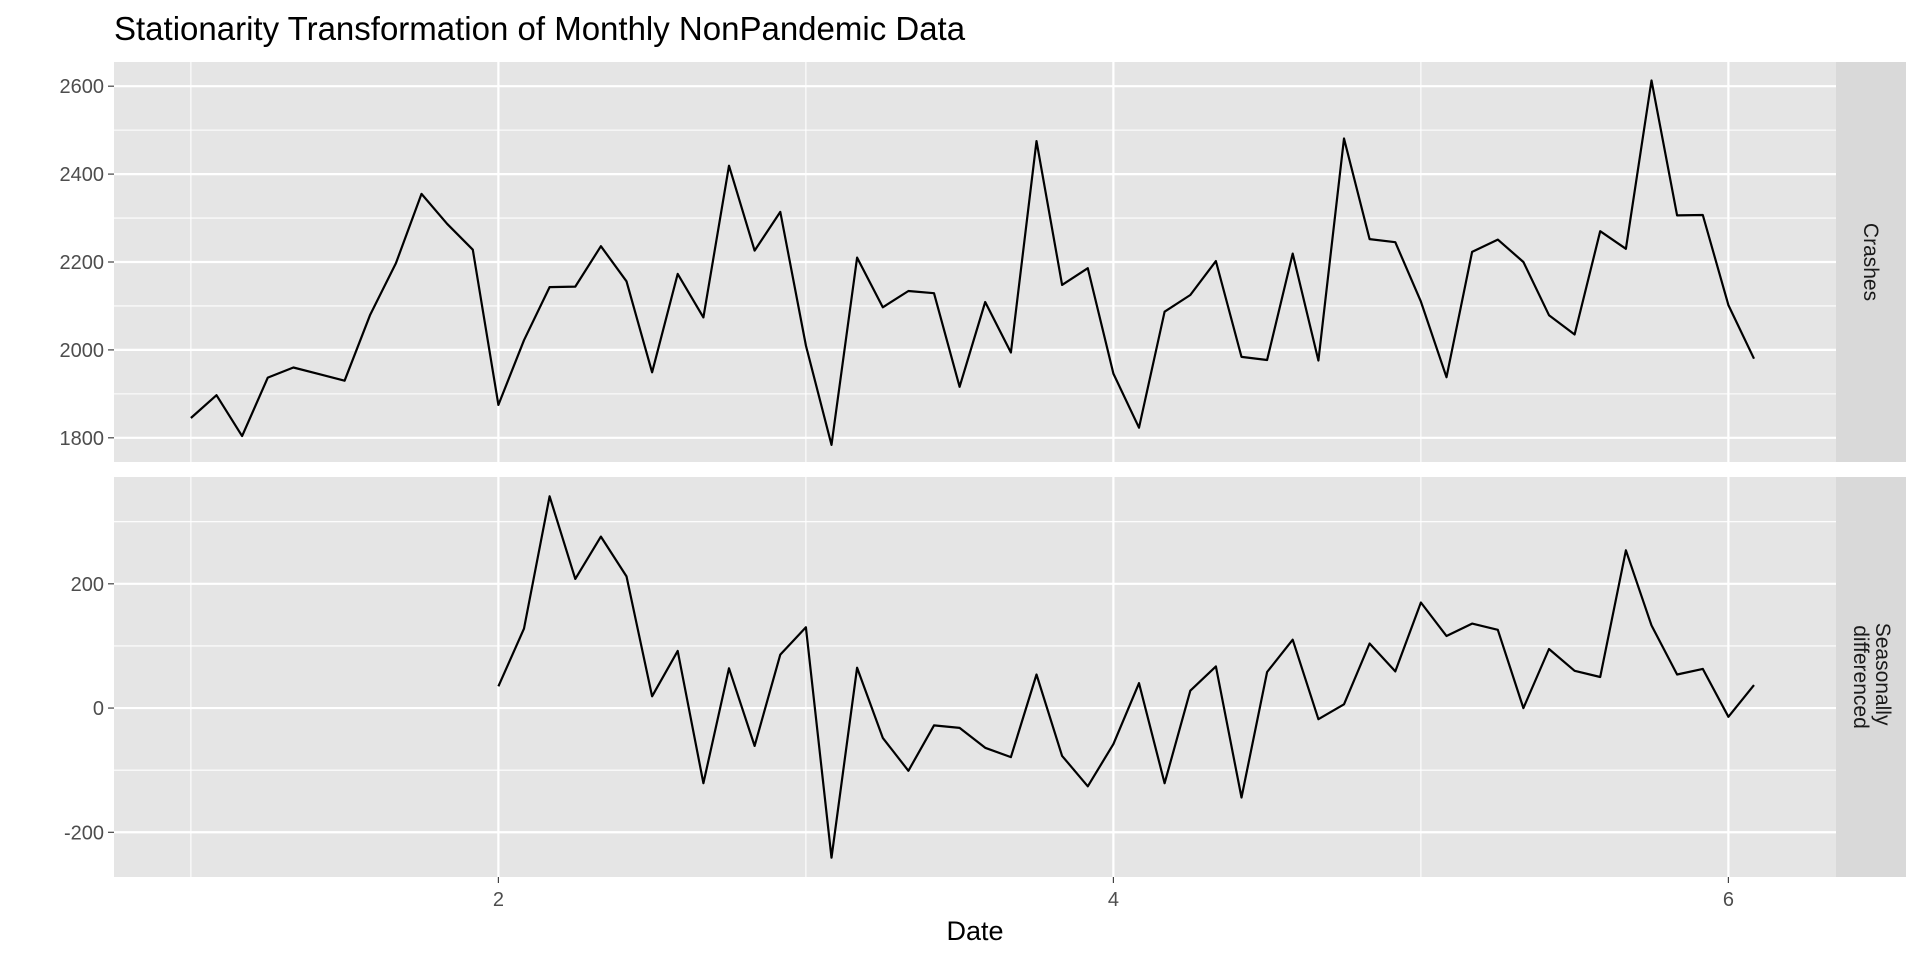  I want to click on strip-crashes, so click(1871, 262).